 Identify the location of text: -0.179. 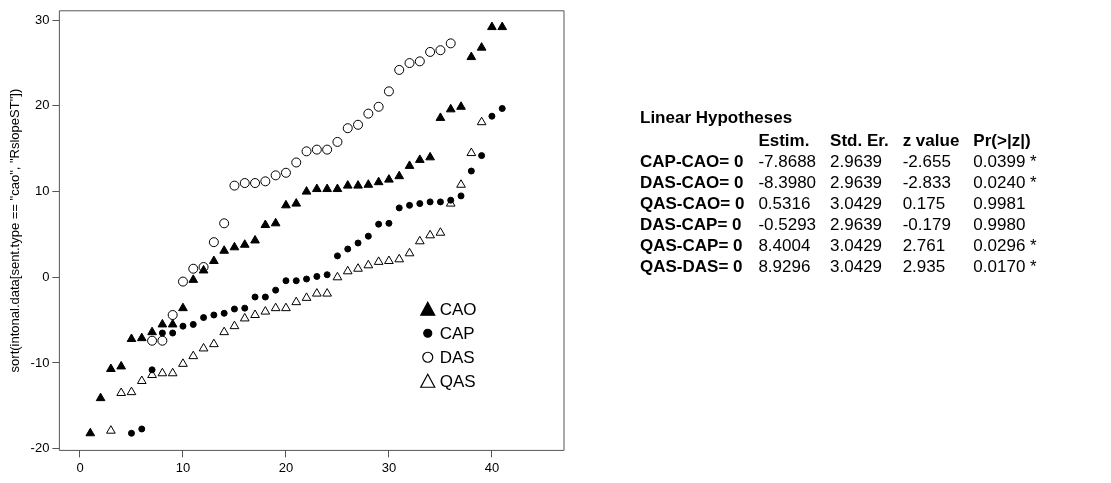
(927, 224).